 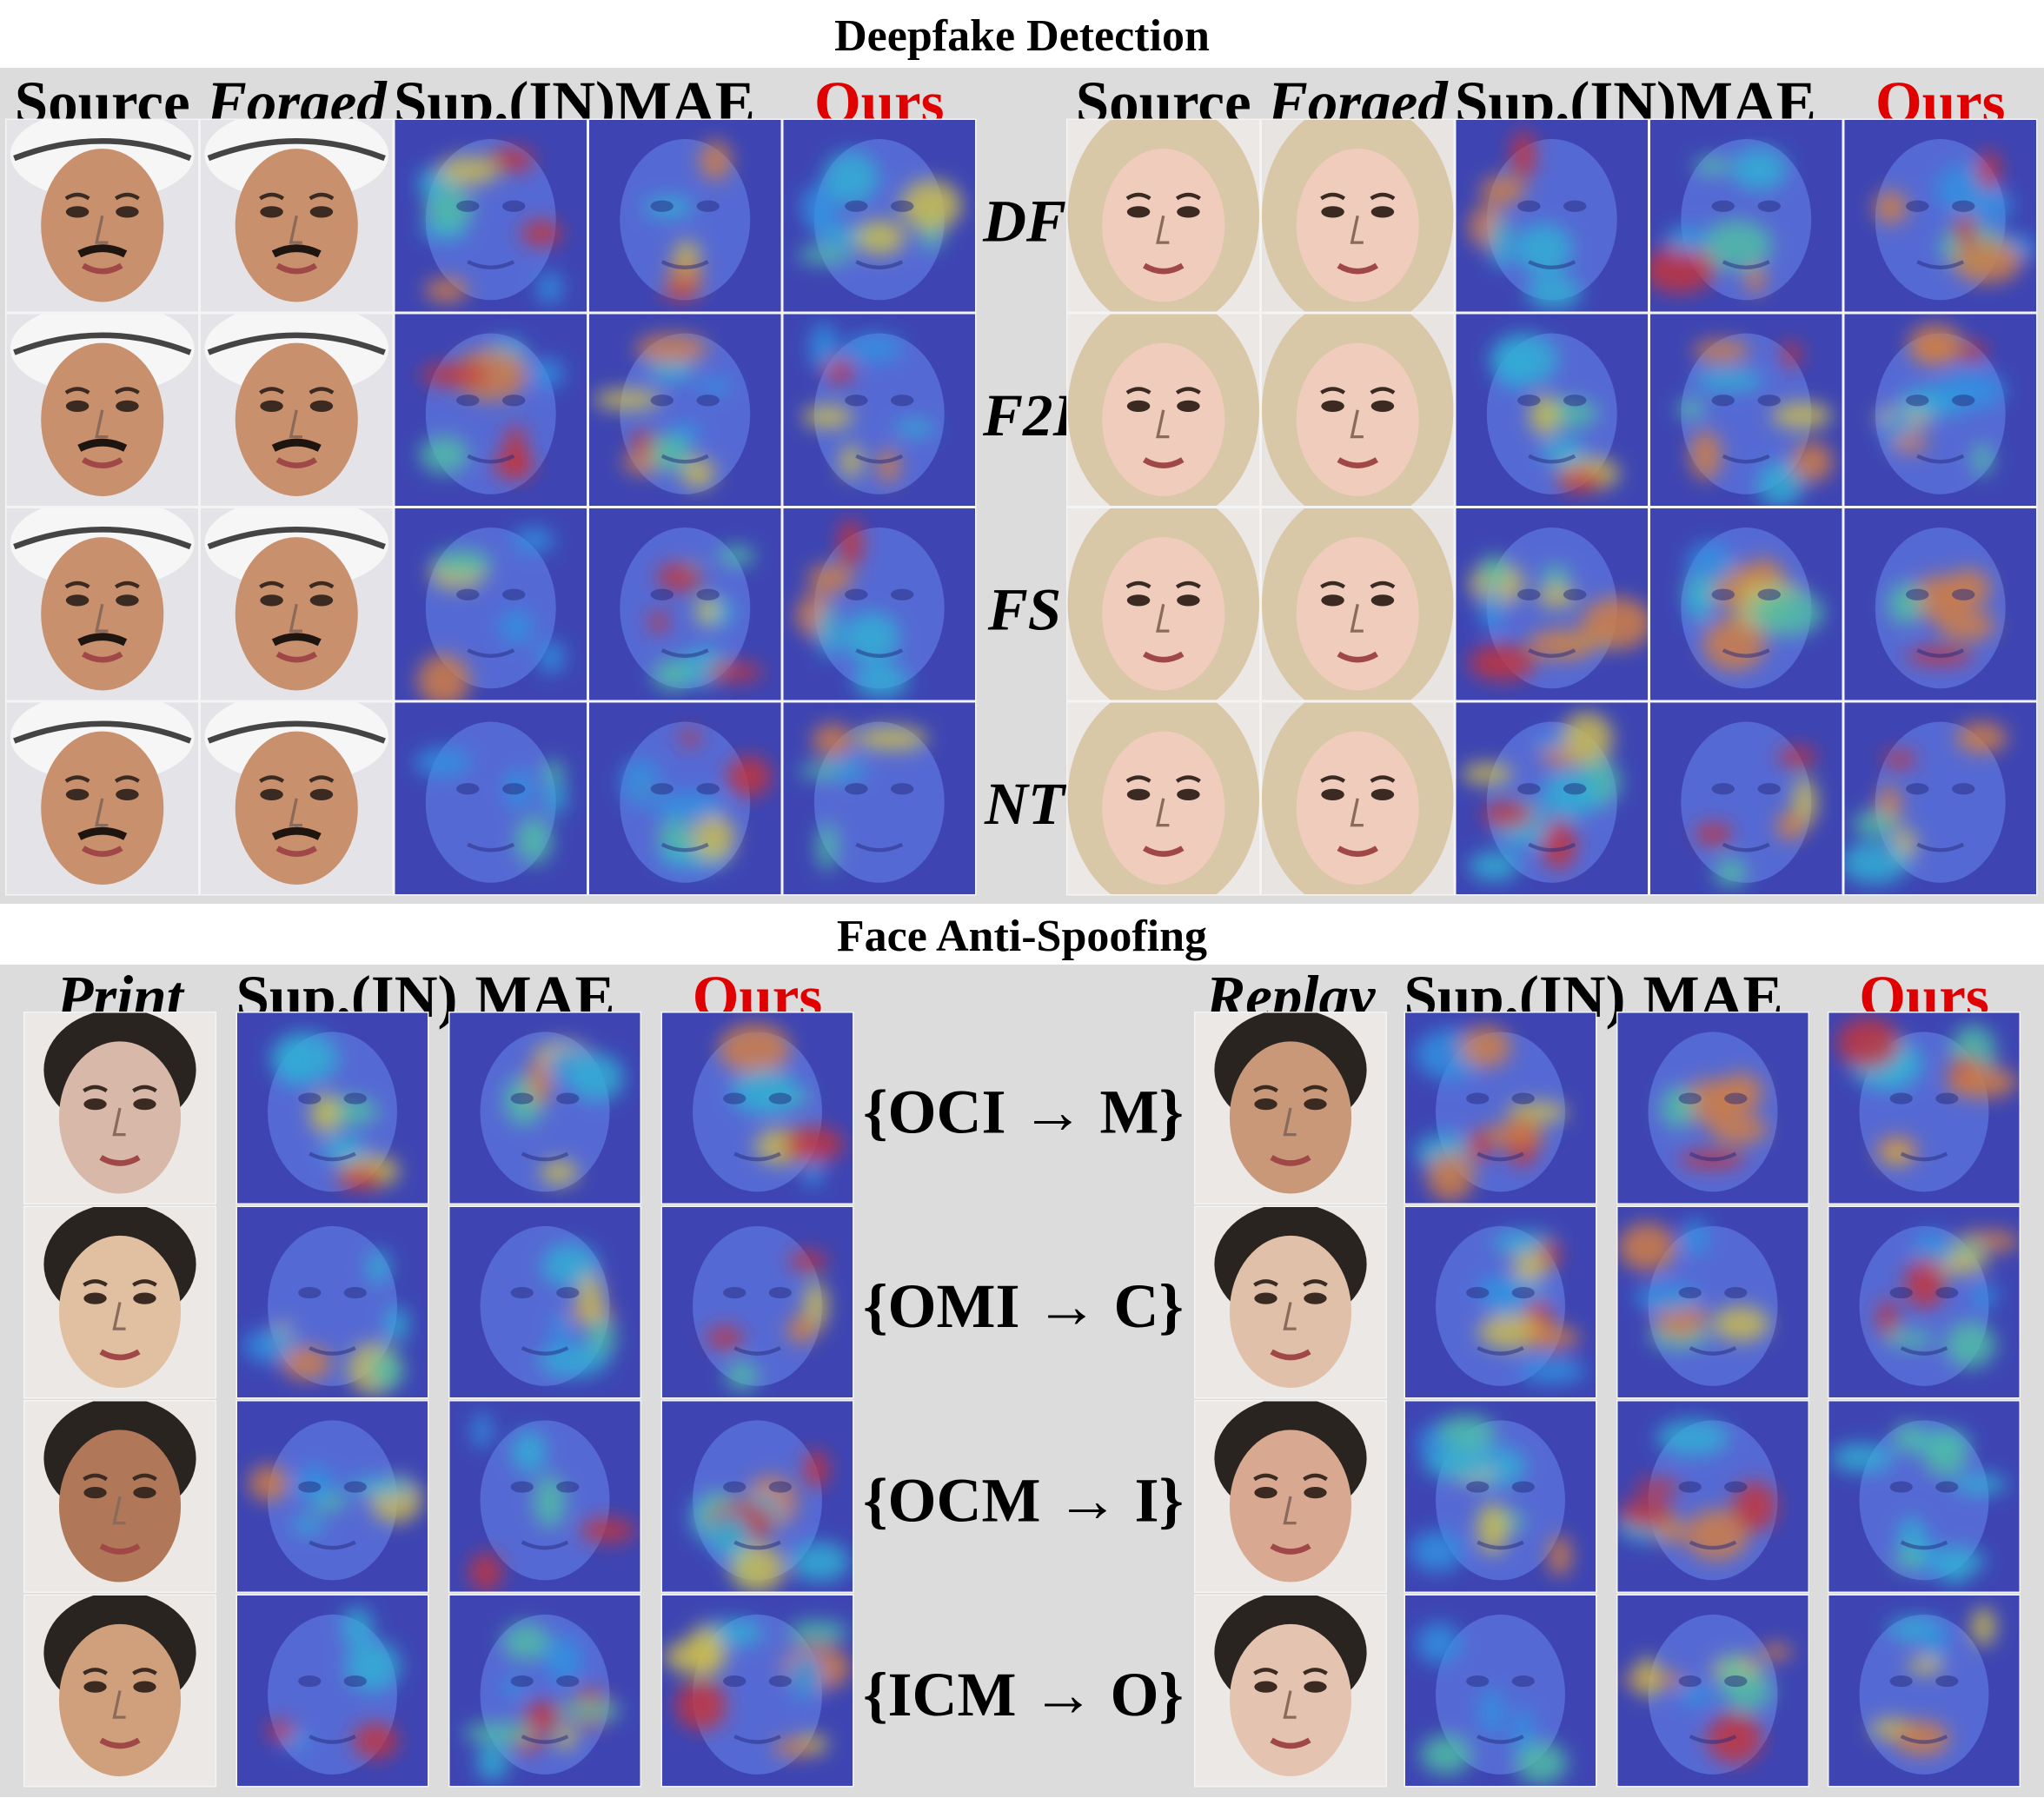 I want to click on deepfake-row-label-1: F2F, so click(x=1038, y=415).